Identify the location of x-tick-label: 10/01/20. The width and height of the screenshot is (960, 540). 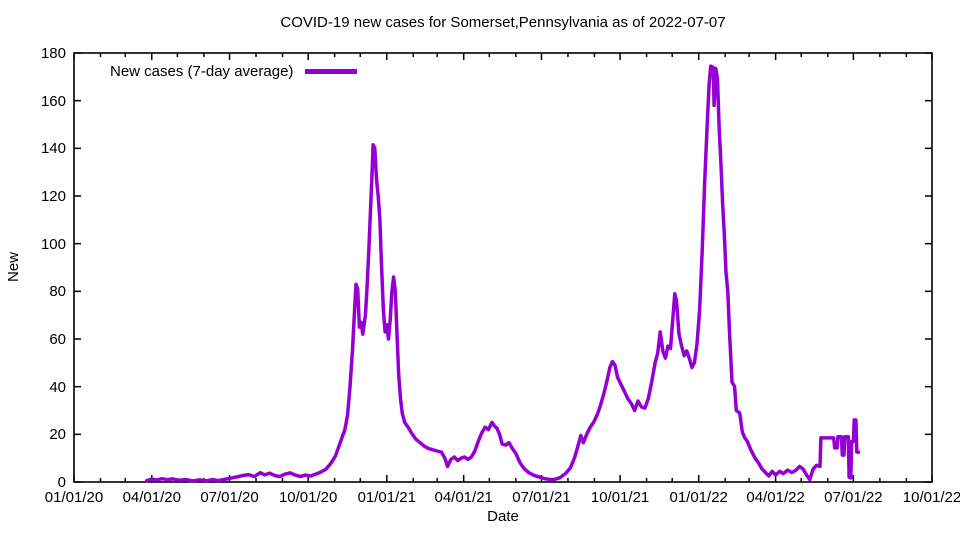
(308, 497).